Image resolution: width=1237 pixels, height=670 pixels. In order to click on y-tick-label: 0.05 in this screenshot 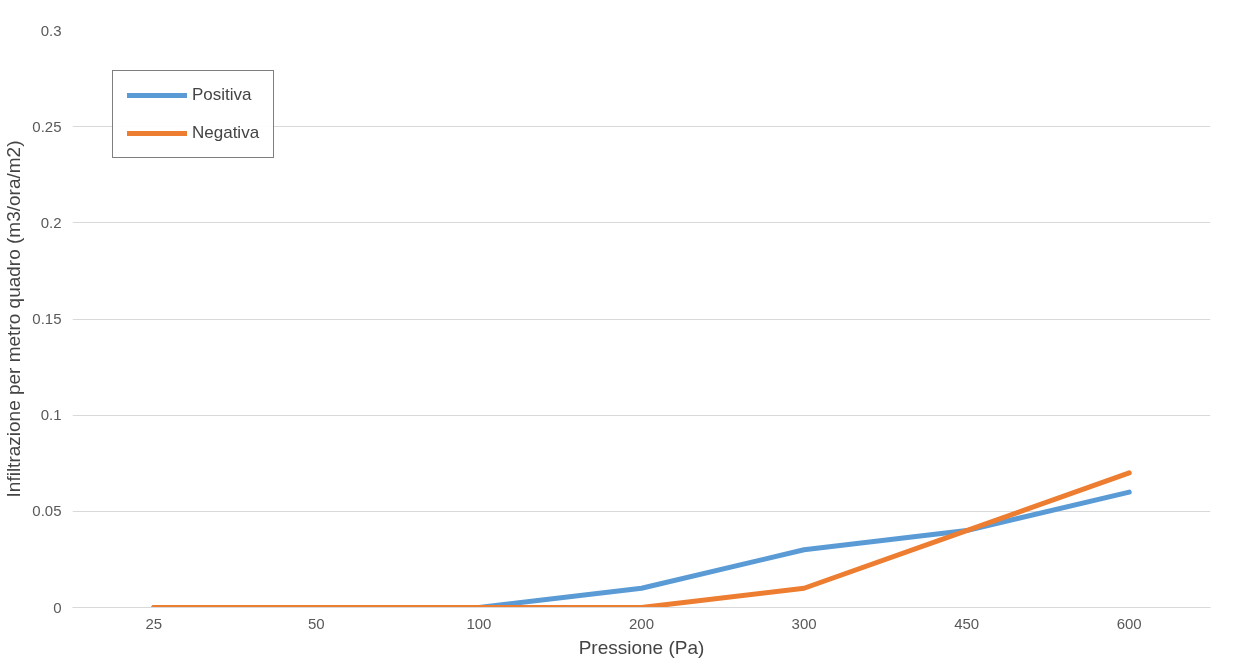, I will do `click(47, 511)`.